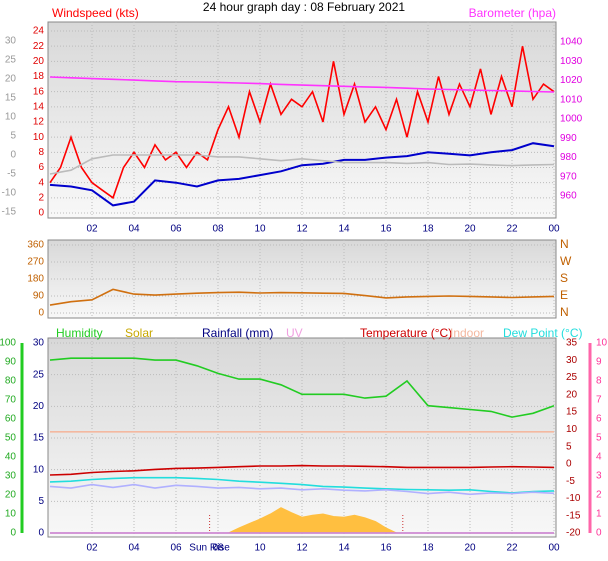 The width and height of the screenshot is (608, 561). What do you see at coordinates (542, 333) in the screenshot?
I see `legend-entry: Dew Point (°C)` at bounding box center [542, 333].